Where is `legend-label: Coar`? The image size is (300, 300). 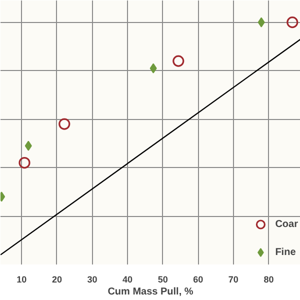
legend-label: Coar is located at coordinates (286, 224).